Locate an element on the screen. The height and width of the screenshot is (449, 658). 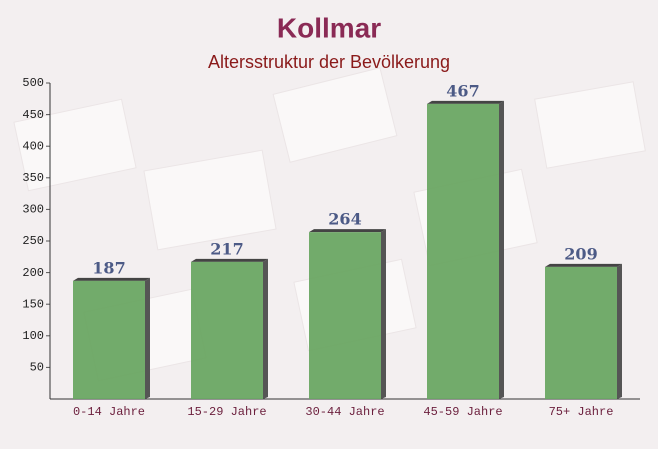
y-tick-label: 150 is located at coordinates (33, 304).